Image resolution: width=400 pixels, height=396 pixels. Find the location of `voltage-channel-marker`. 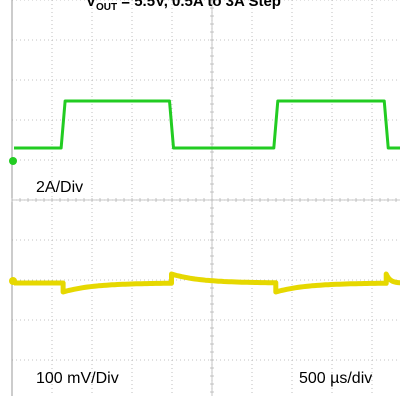

voltage-channel-marker is located at coordinates (13, 281).